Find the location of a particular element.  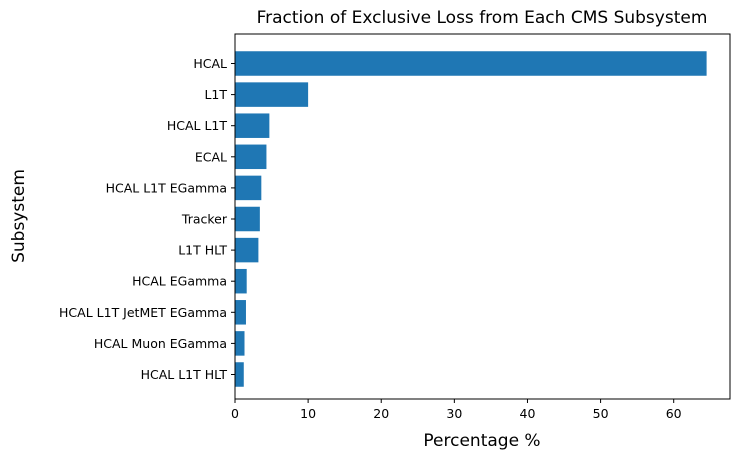

y-tick-label: HCAL L1T JetMET EGamma is located at coordinates (143, 312).